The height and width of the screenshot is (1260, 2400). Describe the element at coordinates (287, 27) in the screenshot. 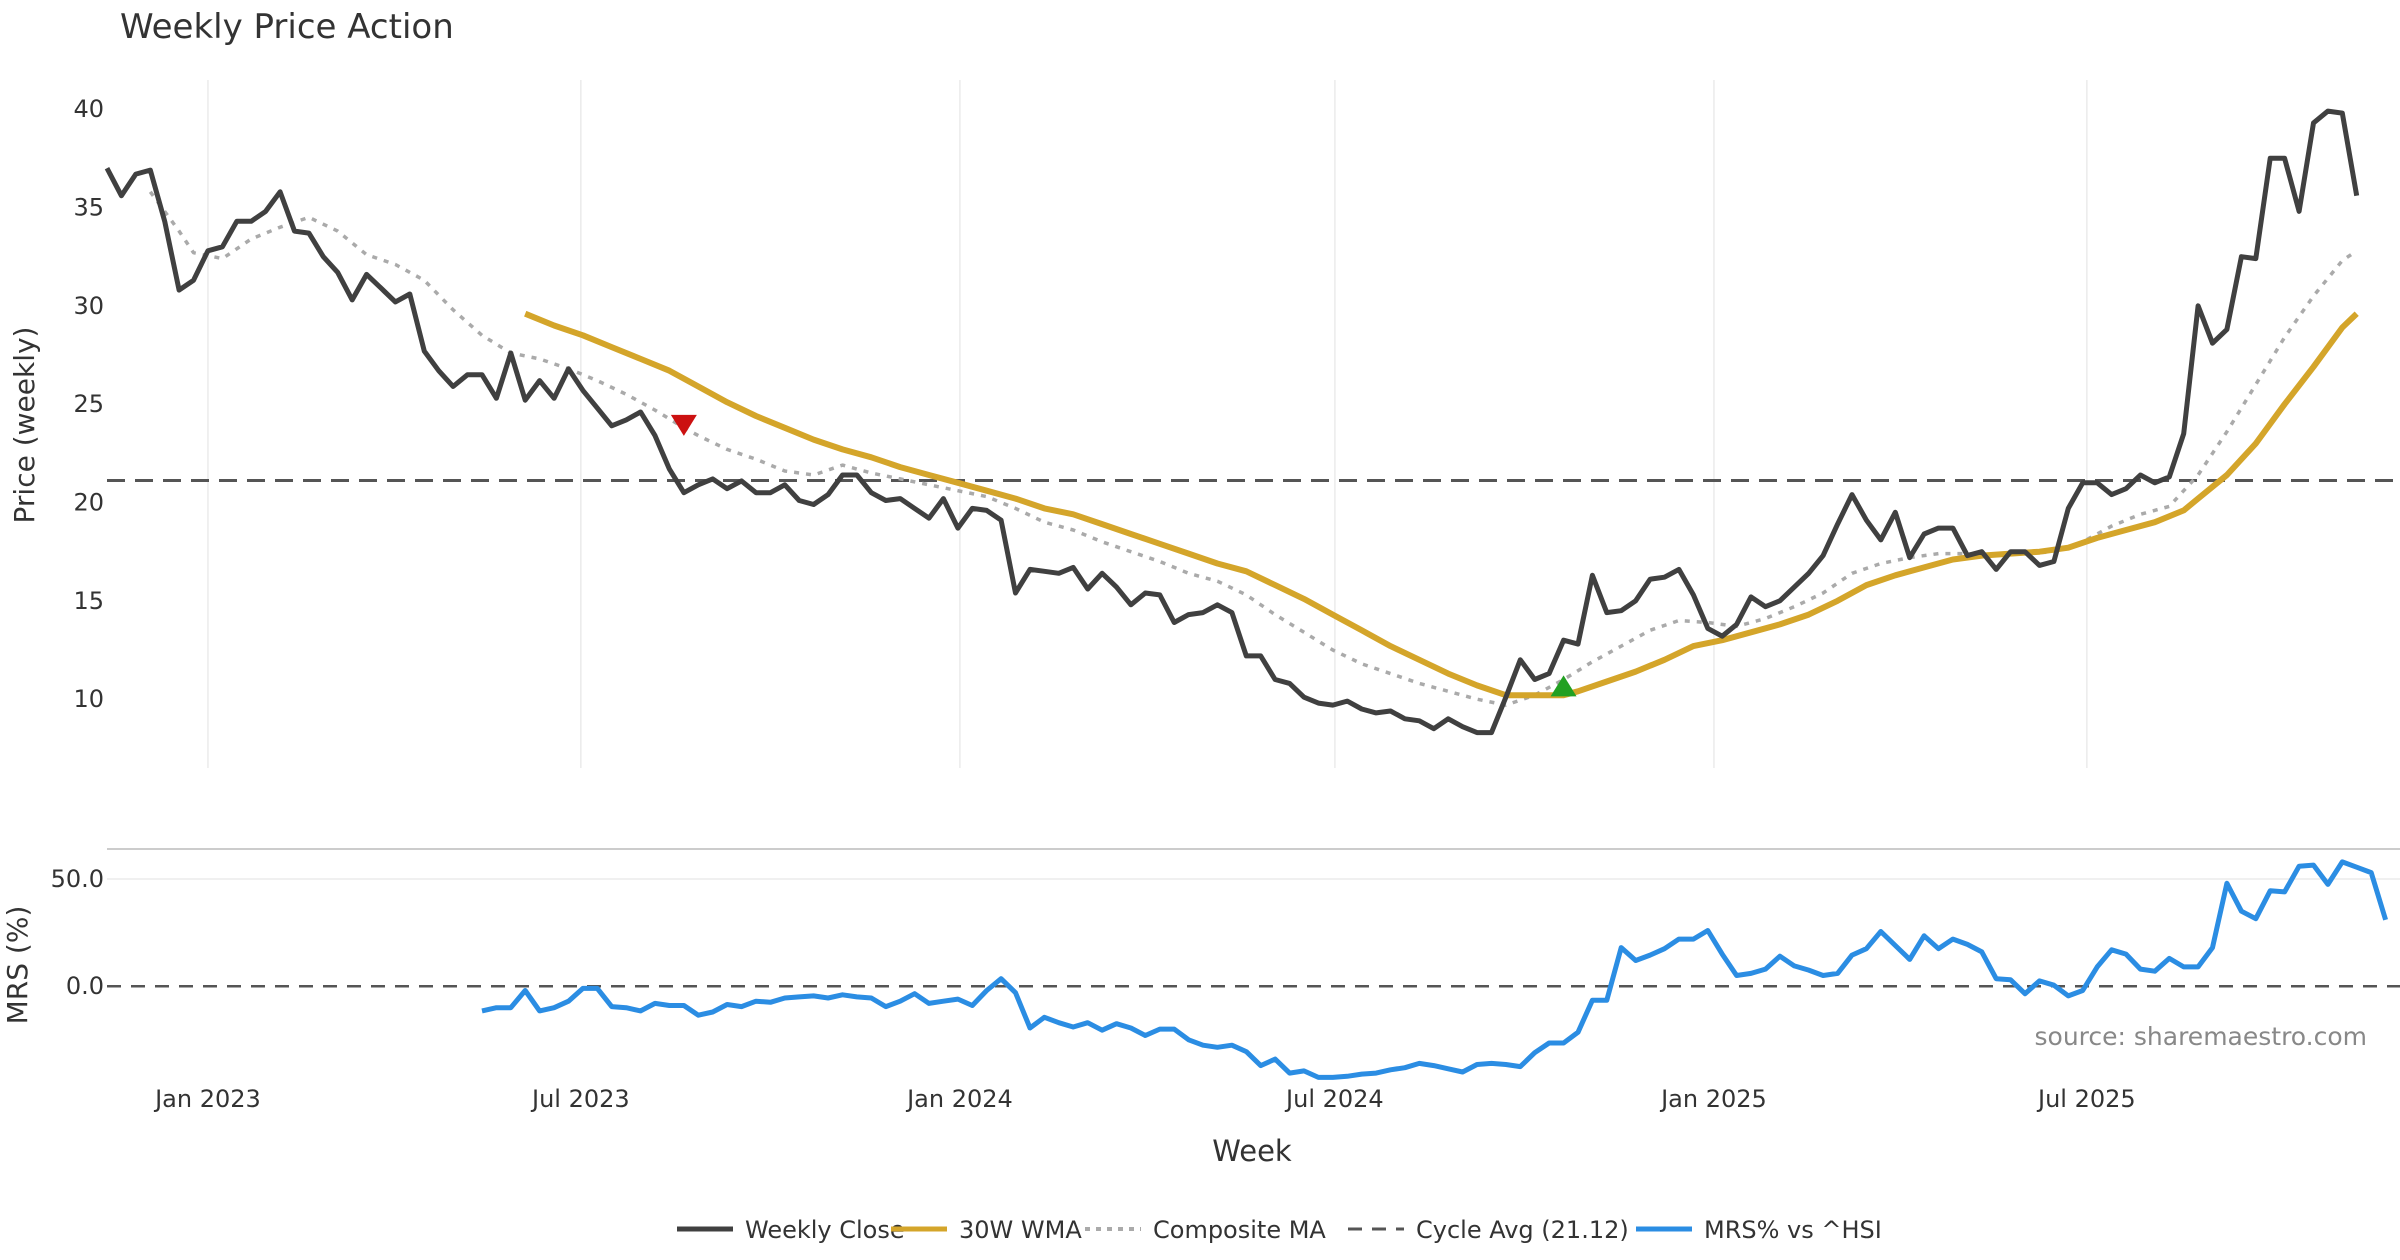

I see `chart-title: Weekly Price Action` at that location.